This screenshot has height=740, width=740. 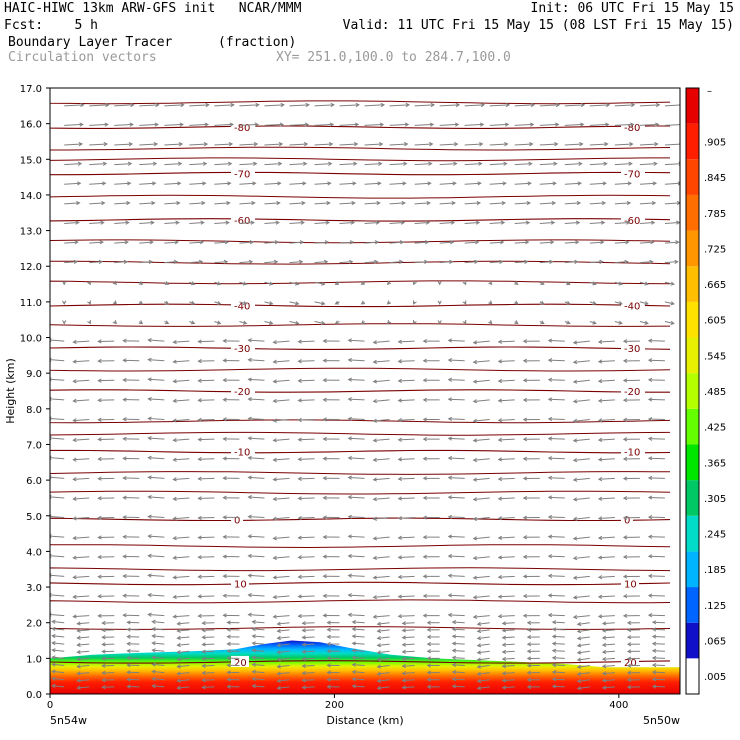 I want to click on contour-label-bg, so click(x=240, y=661).